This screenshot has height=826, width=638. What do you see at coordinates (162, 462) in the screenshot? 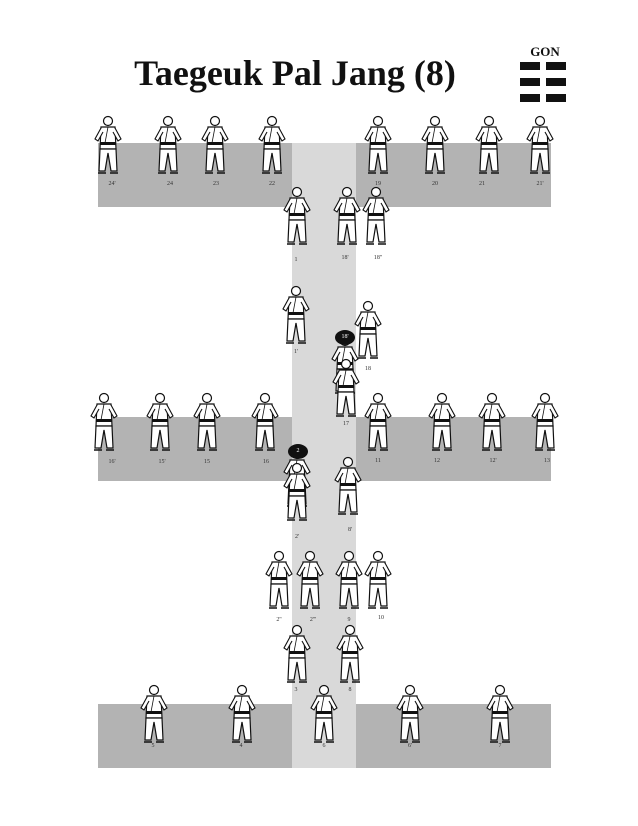
I see `step-label: 15'` at bounding box center [162, 462].